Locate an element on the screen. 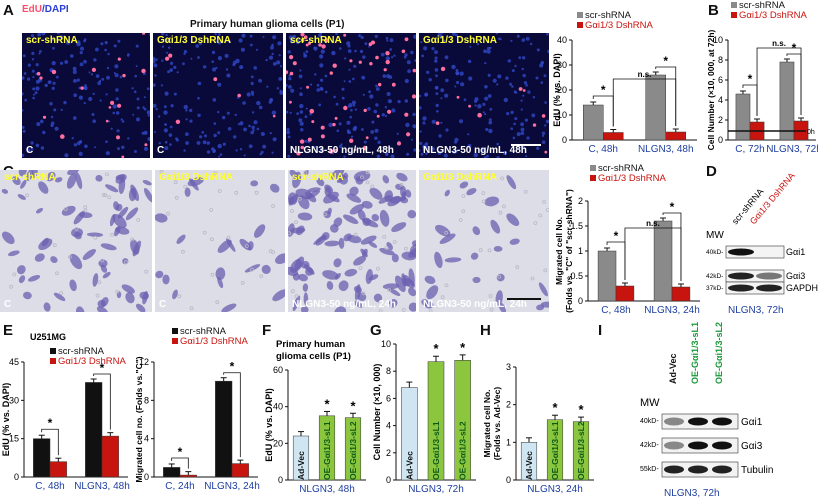  migration-caption: scr-shRNA is located at coordinates (318, 177).